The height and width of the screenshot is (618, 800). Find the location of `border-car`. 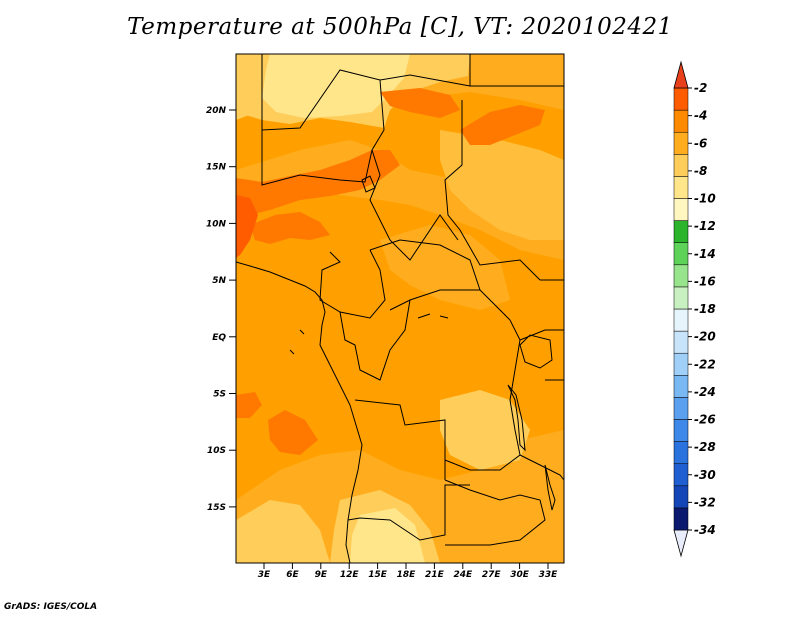

border-car is located at coordinates (425, 275).